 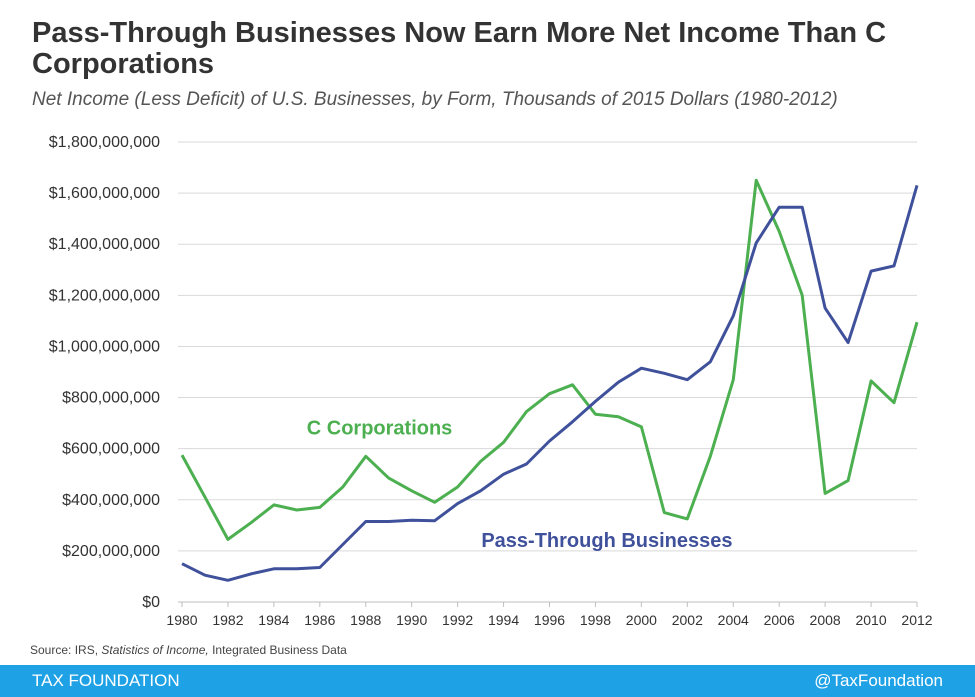 I want to click on x-tick-label: 2000, so click(x=641, y=620).